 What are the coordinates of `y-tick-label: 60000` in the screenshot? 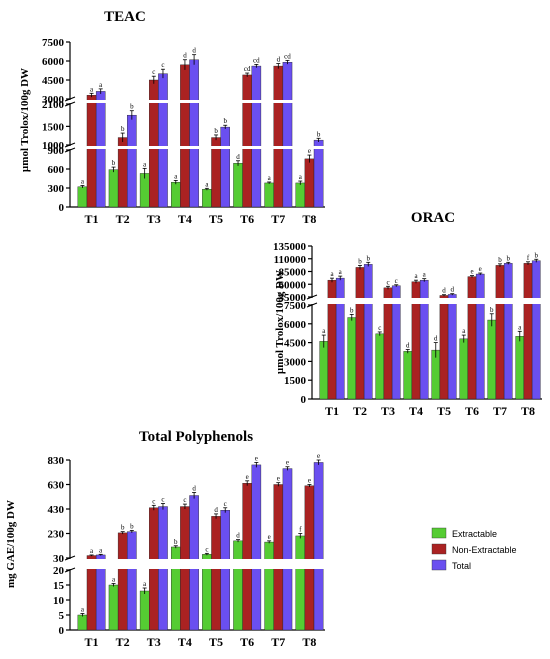 It's located at (293, 285).